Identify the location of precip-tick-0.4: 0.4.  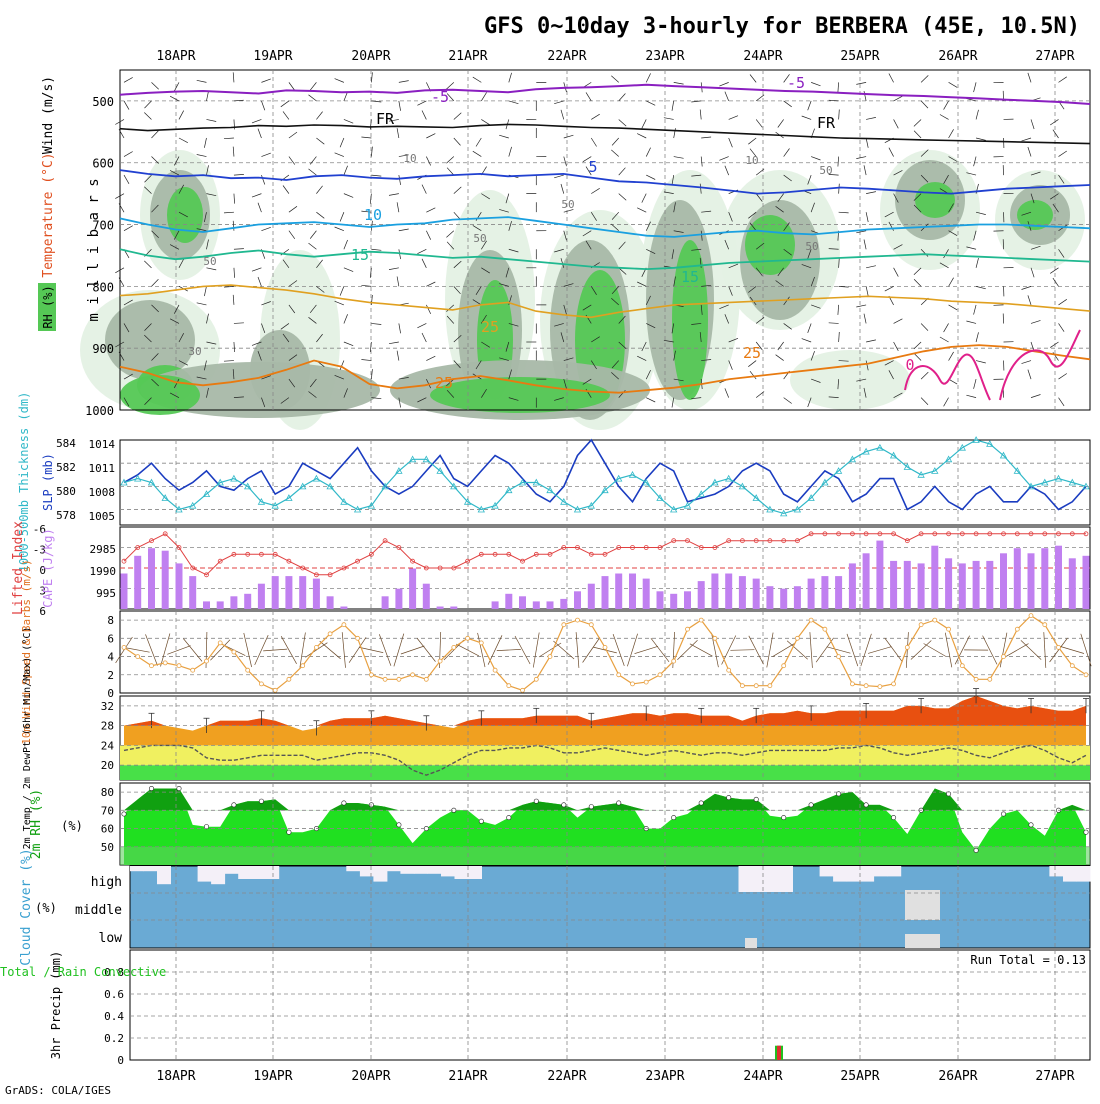
(114, 1016).